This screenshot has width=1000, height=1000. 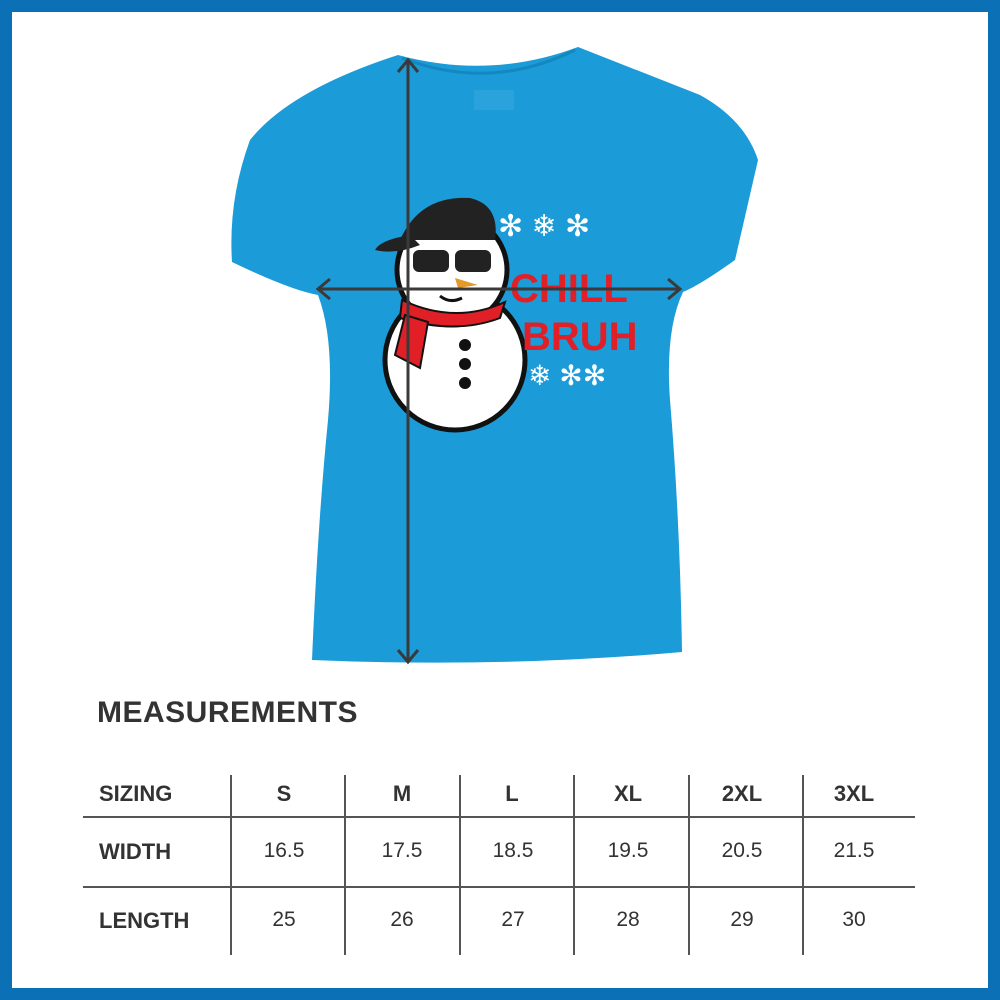 What do you see at coordinates (513, 919) in the screenshot?
I see `length-value: 27` at bounding box center [513, 919].